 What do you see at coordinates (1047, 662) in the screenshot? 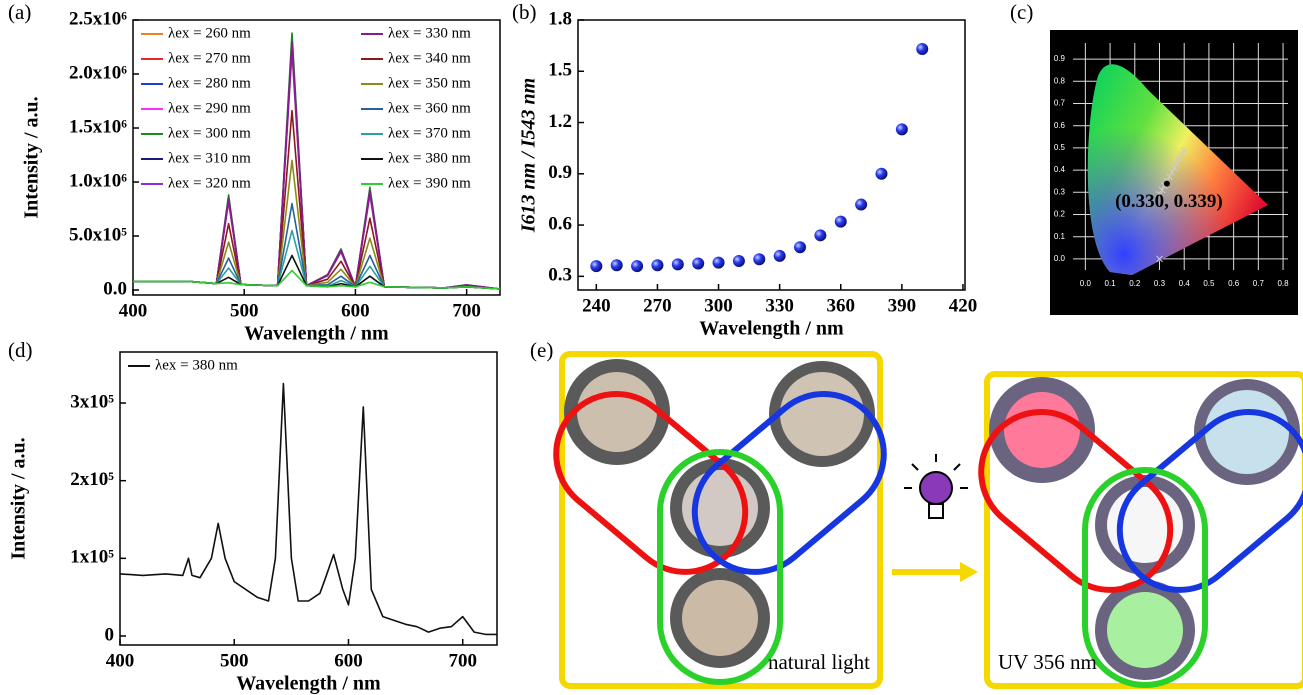
I see `caption: UV 356 nm` at bounding box center [1047, 662].